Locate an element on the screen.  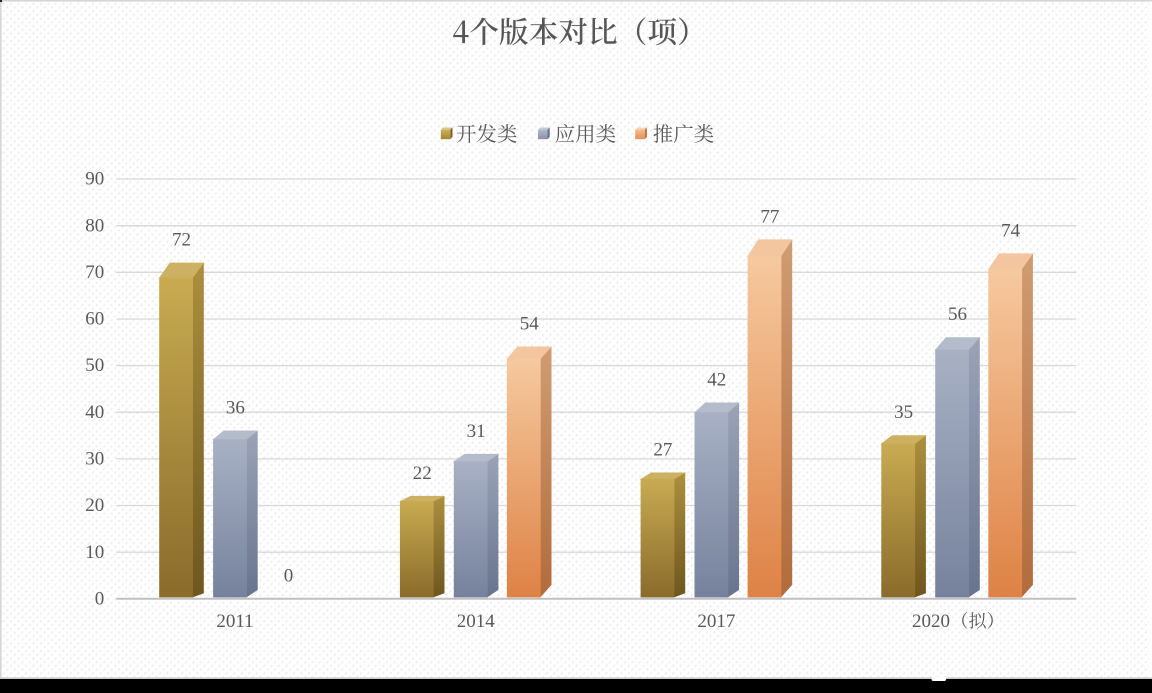
svg-text: 2017 is located at coordinates (716, 621).